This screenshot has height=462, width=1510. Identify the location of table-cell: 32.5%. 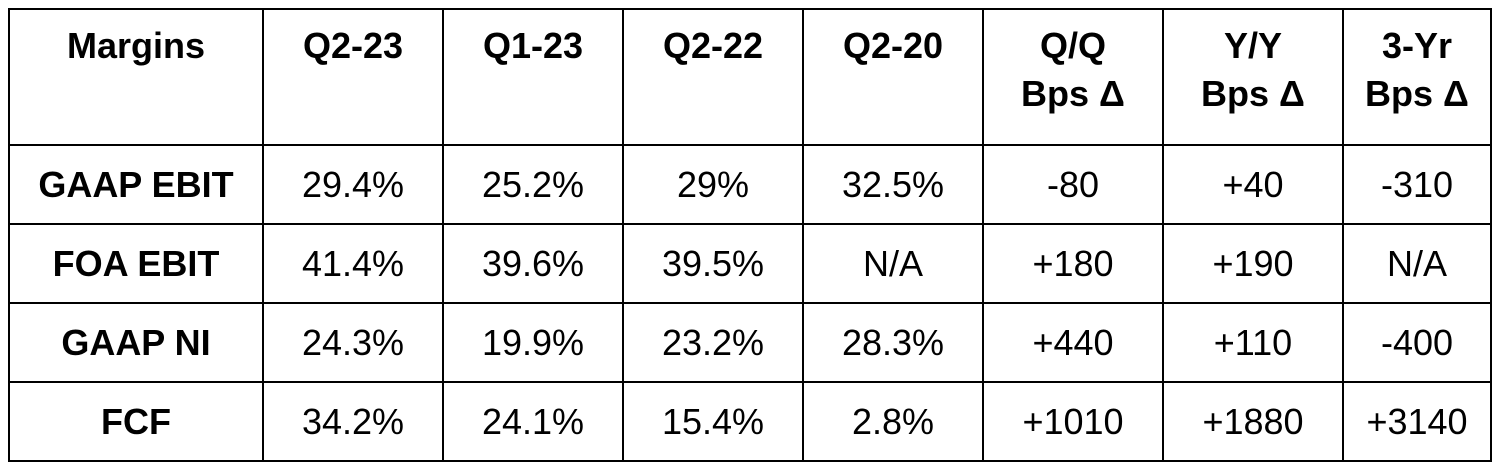
(893, 184).